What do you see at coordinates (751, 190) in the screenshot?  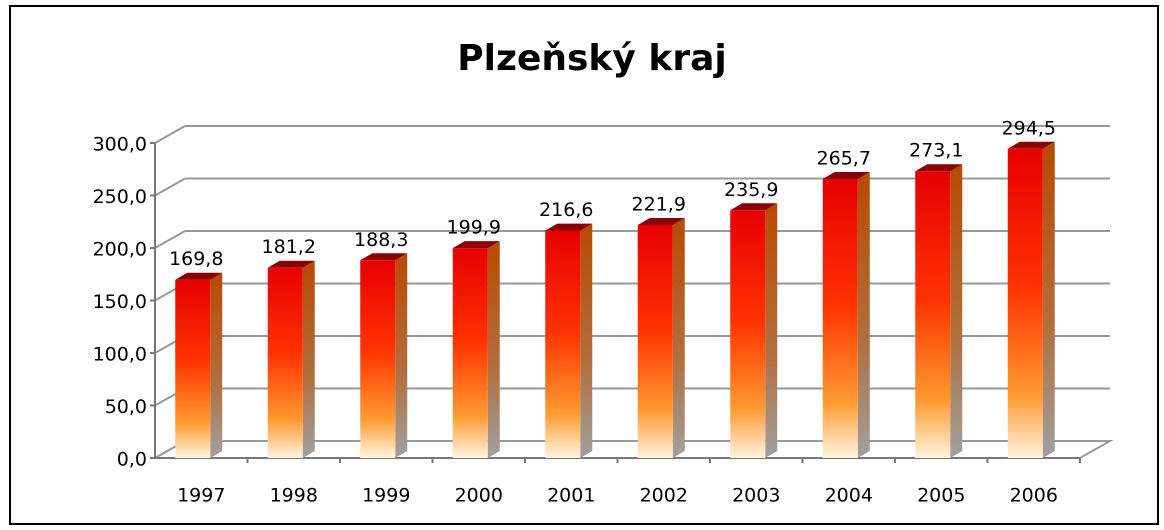 I see `value-label: 235,9` at bounding box center [751, 190].